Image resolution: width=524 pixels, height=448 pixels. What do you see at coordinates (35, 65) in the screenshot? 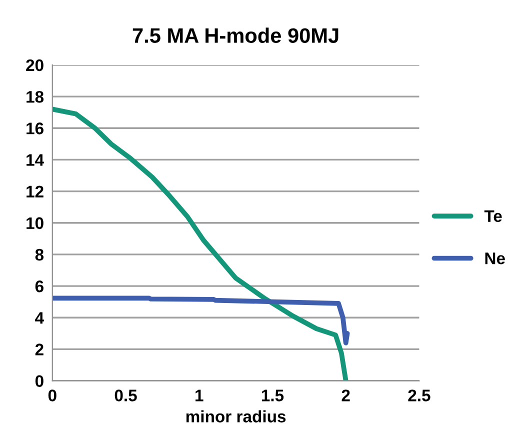
I see `y-tick-label: 20` at bounding box center [35, 65].